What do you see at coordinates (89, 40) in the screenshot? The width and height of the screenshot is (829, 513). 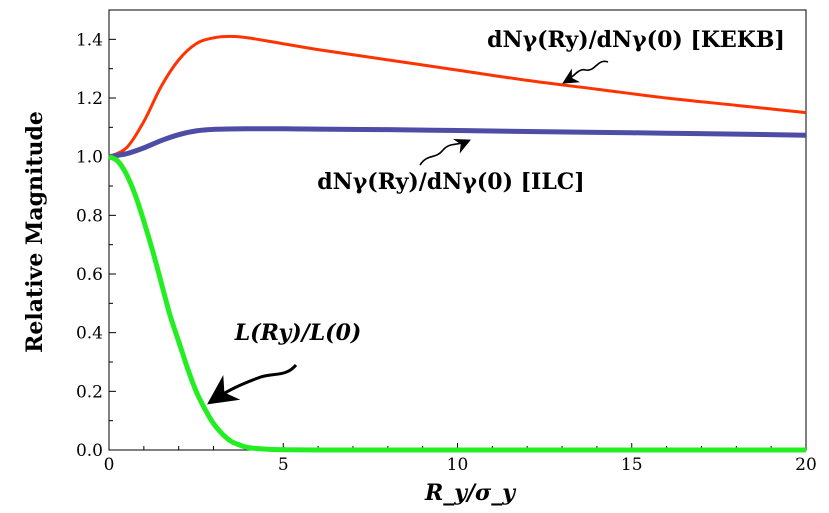 I see `y-tick-label: 1.4` at bounding box center [89, 40].